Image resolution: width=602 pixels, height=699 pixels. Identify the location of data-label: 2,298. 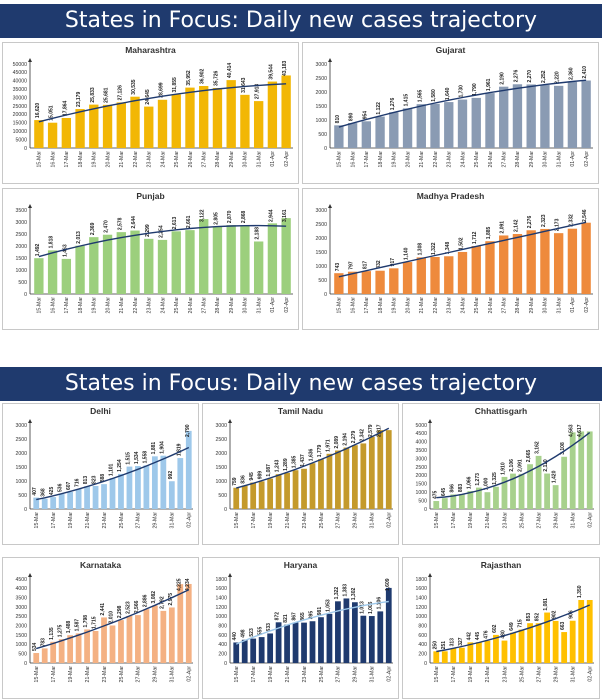
(120, 611).